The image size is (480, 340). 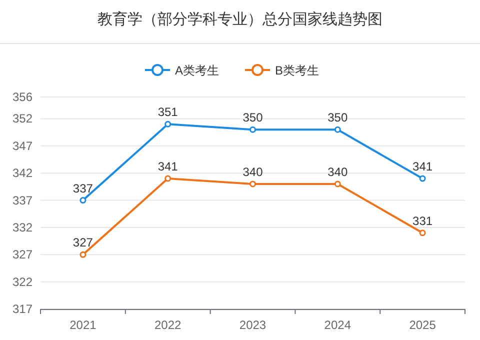 What do you see at coordinates (197, 71) in the screenshot?
I see `legend-label: A类考生` at bounding box center [197, 71].